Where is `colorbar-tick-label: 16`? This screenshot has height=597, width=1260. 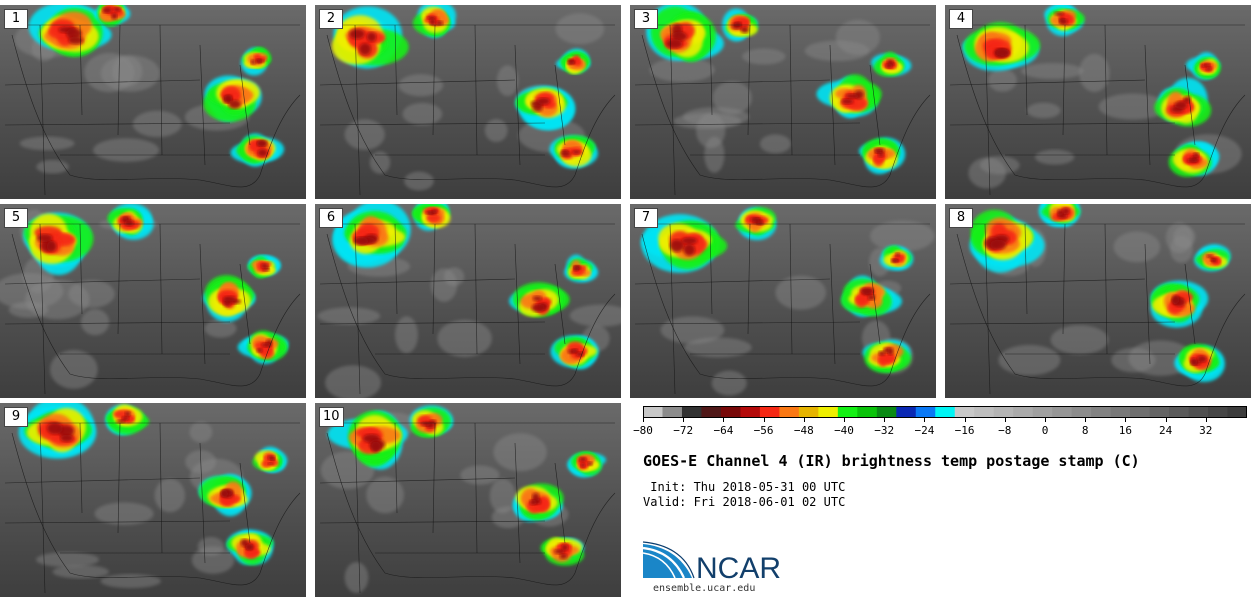
colorbar-tick-label: 16 is located at coordinates (1125, 430).